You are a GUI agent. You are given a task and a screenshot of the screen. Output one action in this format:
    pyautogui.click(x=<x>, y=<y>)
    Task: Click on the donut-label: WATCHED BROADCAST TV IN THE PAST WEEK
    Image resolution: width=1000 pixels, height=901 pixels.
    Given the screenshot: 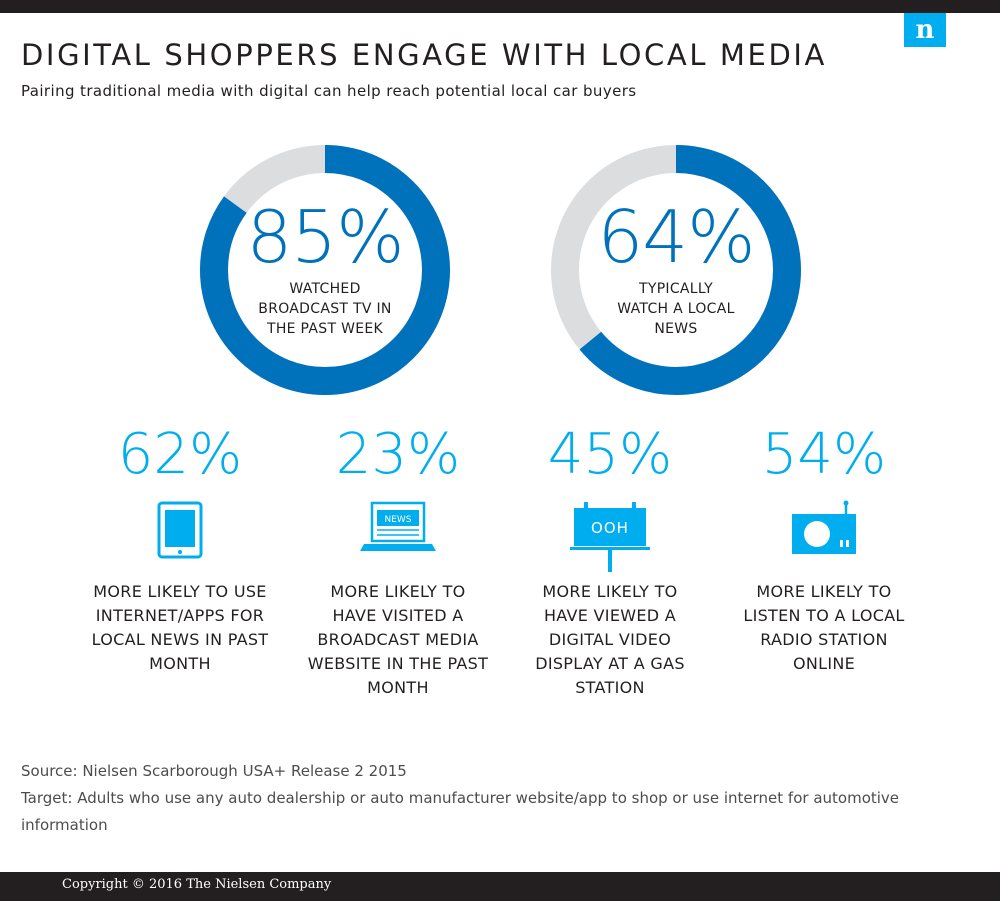 What is the action you would take?
    pyautogui.click(x=325, y=309)
    